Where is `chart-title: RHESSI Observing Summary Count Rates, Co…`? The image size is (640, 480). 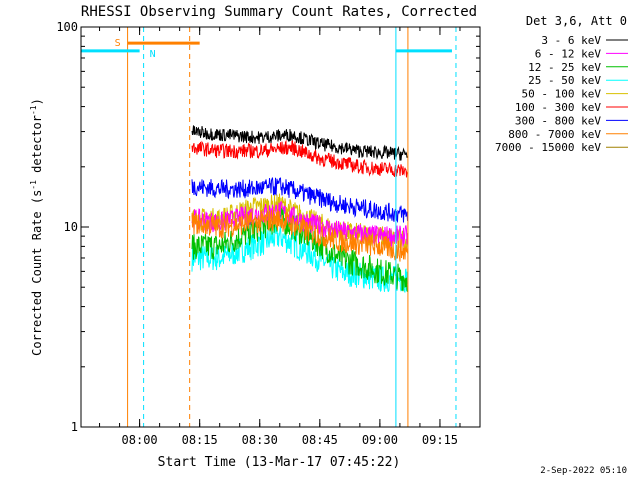 chart-title: RHESSI Observing Summary Count Rates, Co… is located at coordinates (279, 12).